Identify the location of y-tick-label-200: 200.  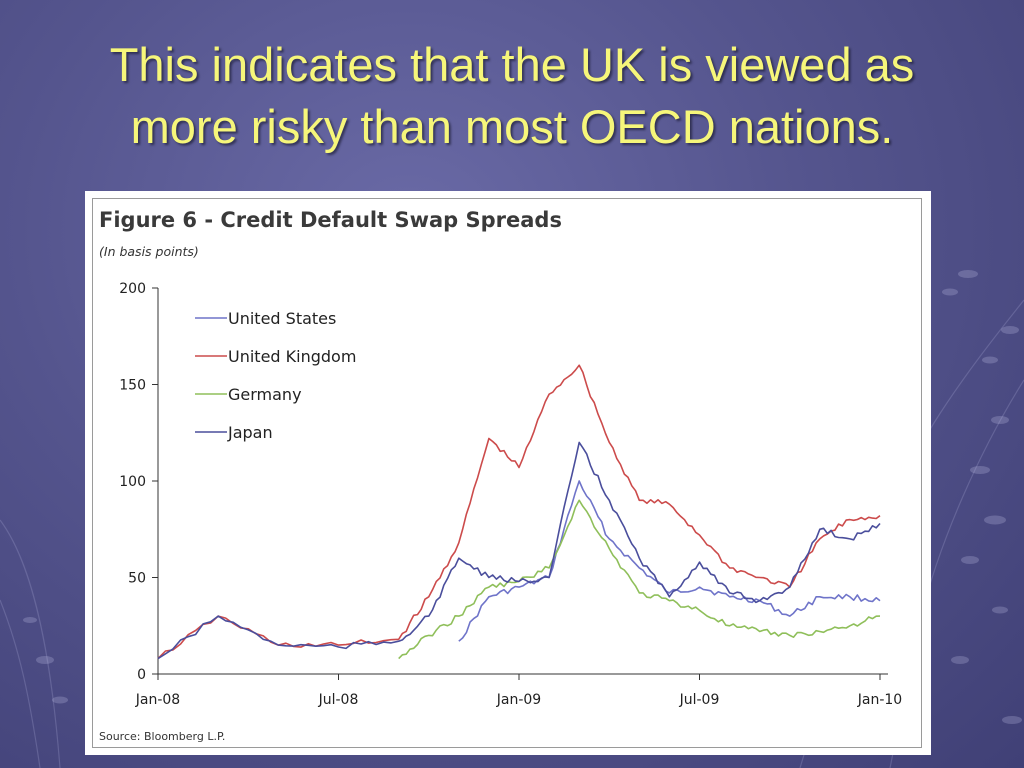
(132, 289).